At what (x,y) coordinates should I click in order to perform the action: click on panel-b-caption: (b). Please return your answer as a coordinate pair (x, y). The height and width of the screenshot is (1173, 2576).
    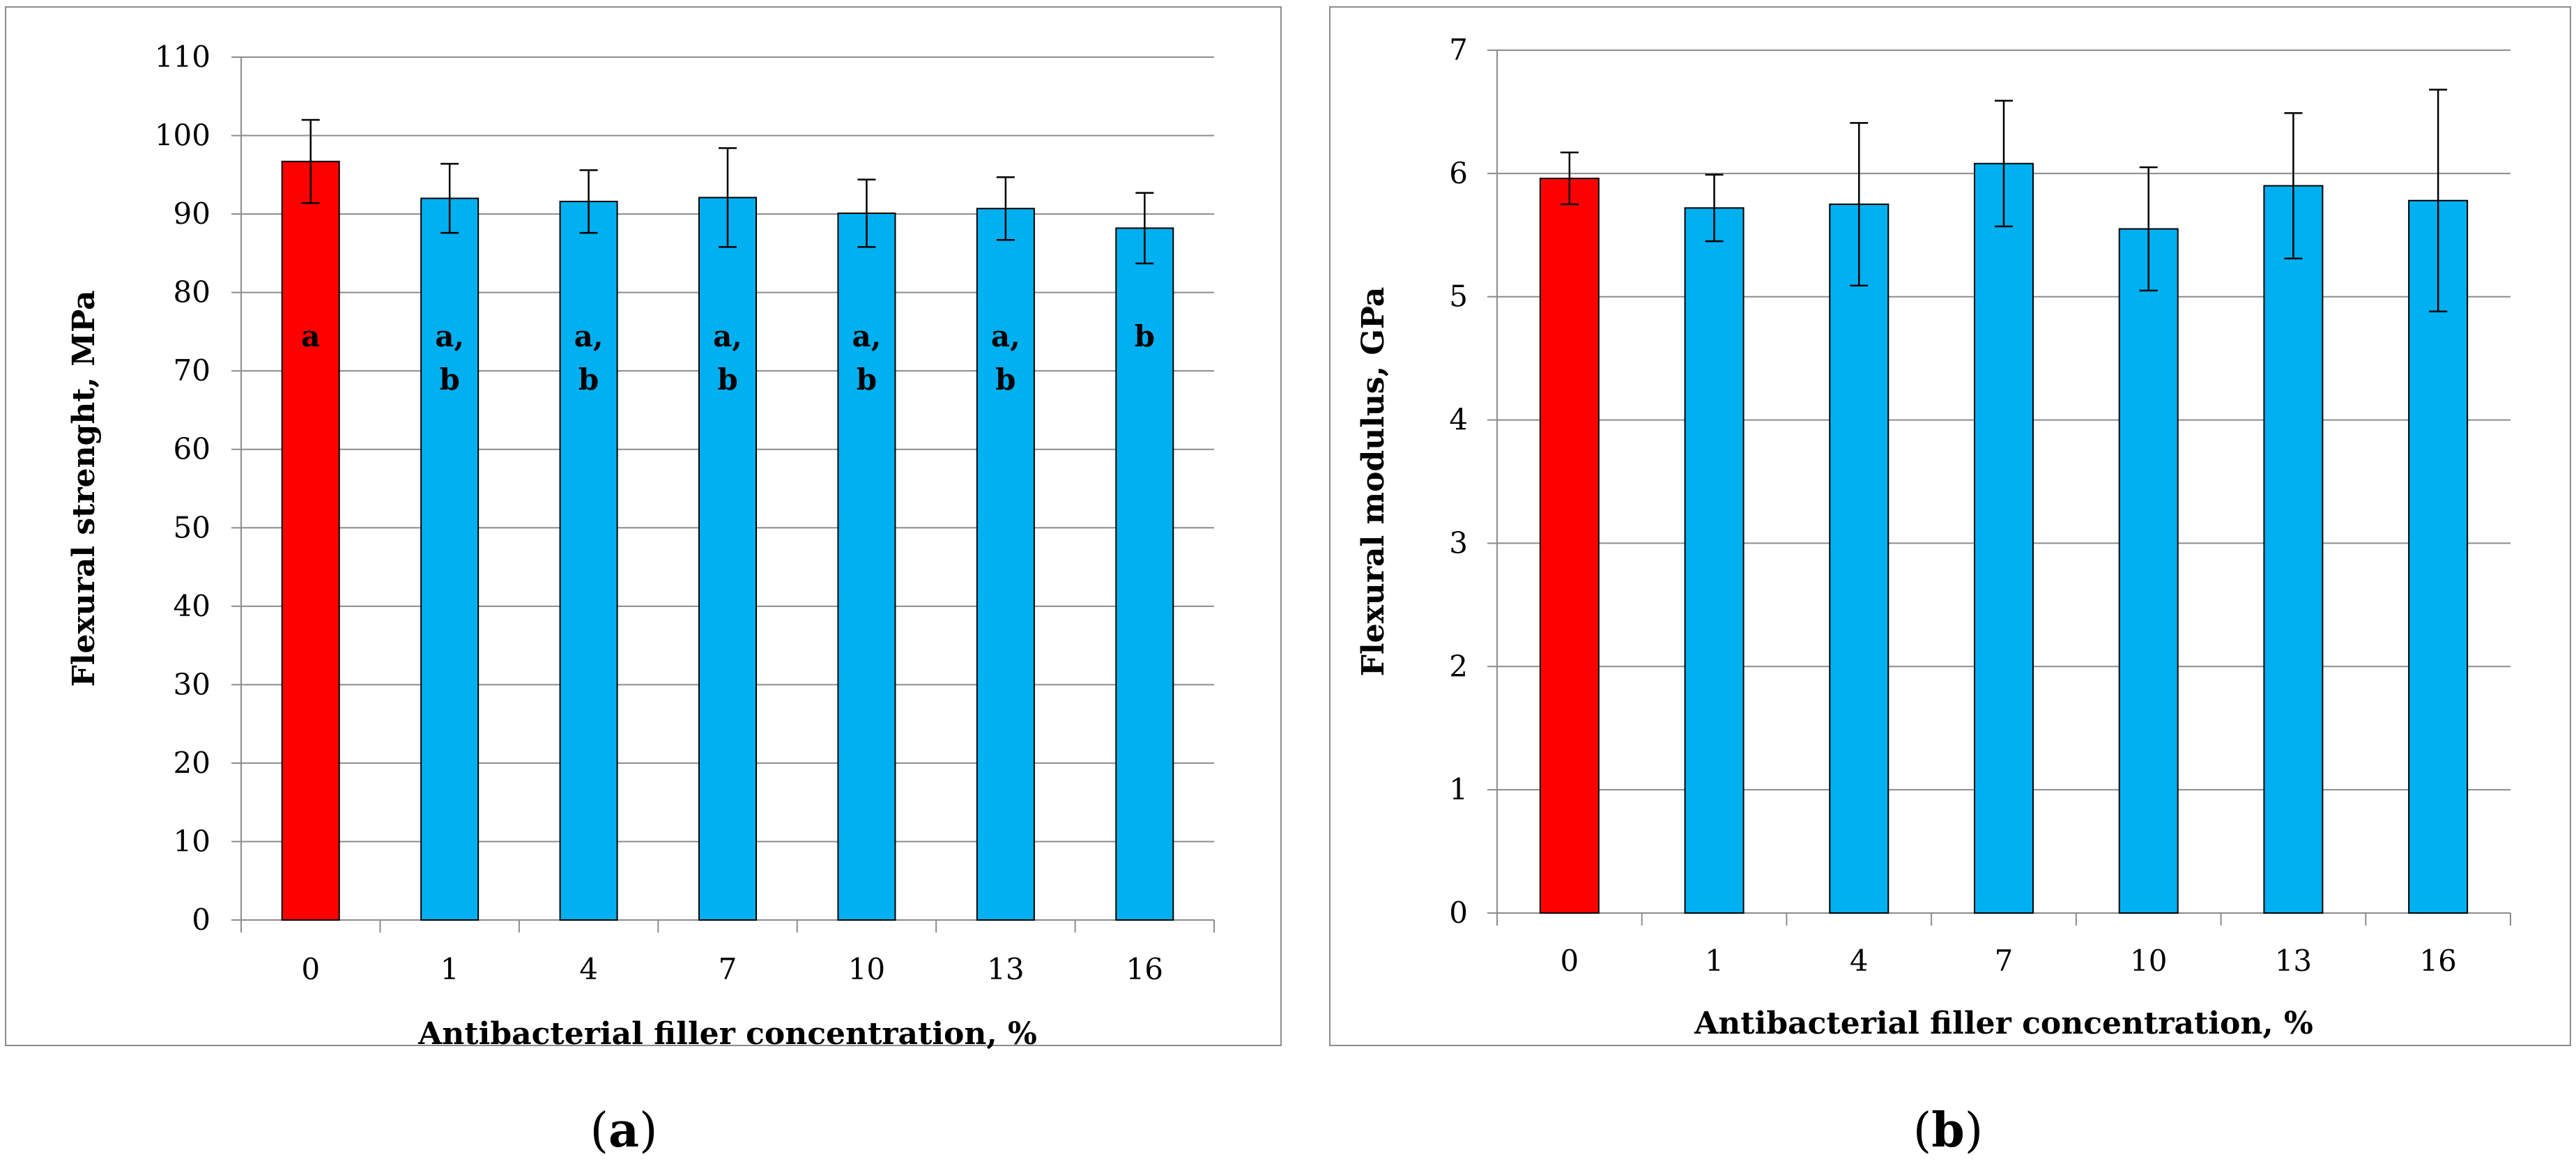
    Looking at the image, I should click on (1948, 1130).